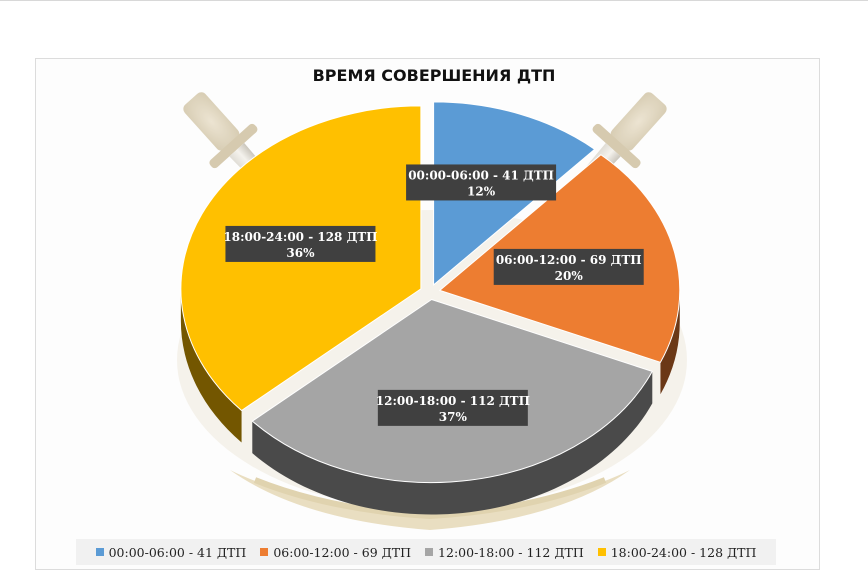 The height and width of the screenshot is (581, 868). I want to click on data-label: 06:00-12:00 - 69 ДТП 20%, so click(568, 266).